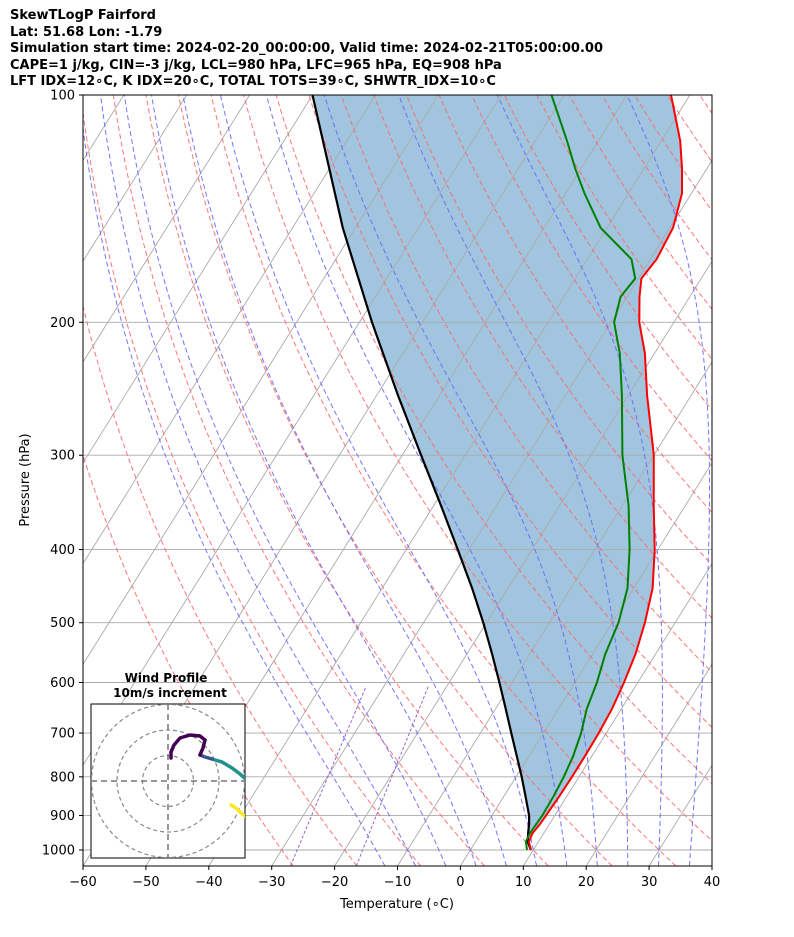 The width and height of the screenshot is (794, 937). Describe the element at coordinates (227, 769) in the screenshot. I see `hodograph-mid-segment` at that location.